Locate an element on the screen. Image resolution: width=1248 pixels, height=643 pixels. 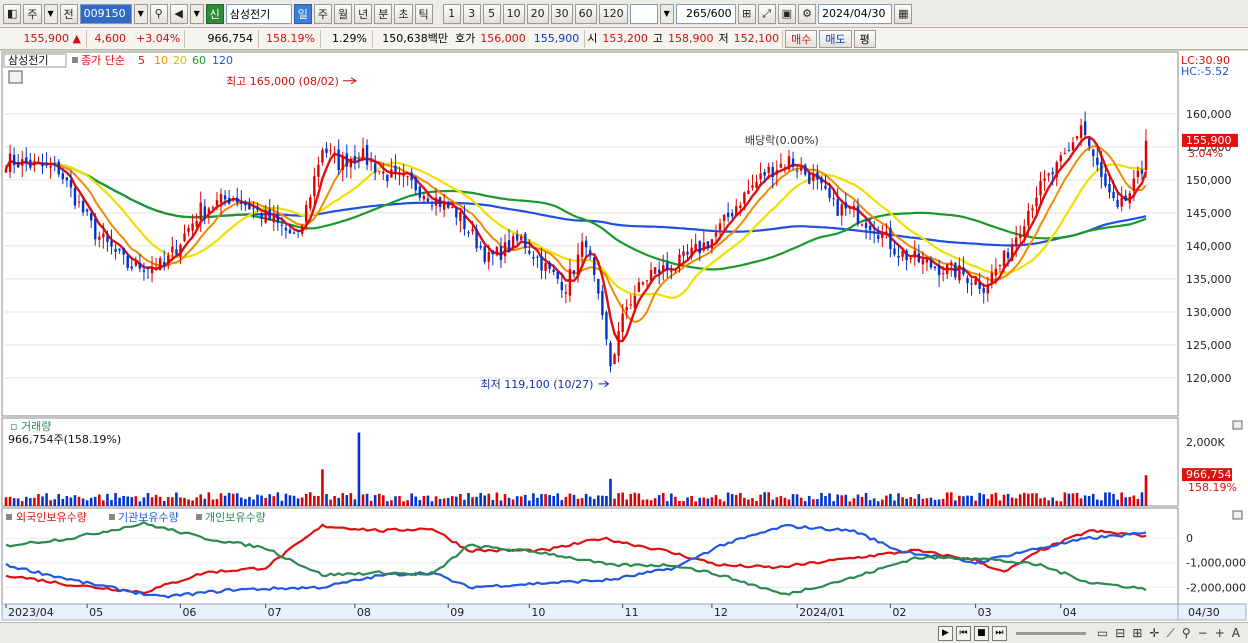
stock-code-input: 009150 is located at coordinates (105, 13).